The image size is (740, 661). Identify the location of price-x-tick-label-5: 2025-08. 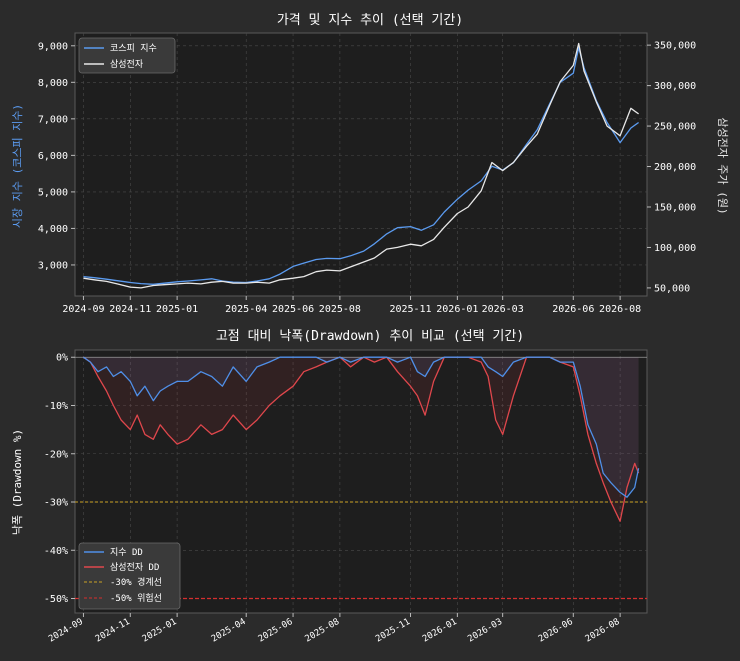
(340, 309).